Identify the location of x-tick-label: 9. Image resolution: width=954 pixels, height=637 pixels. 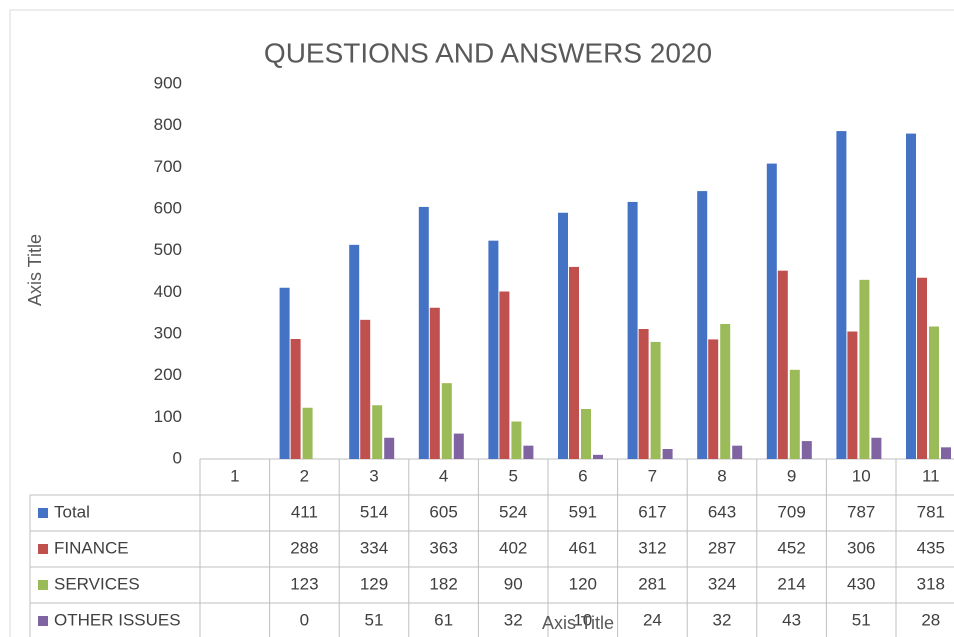
(791, 475).